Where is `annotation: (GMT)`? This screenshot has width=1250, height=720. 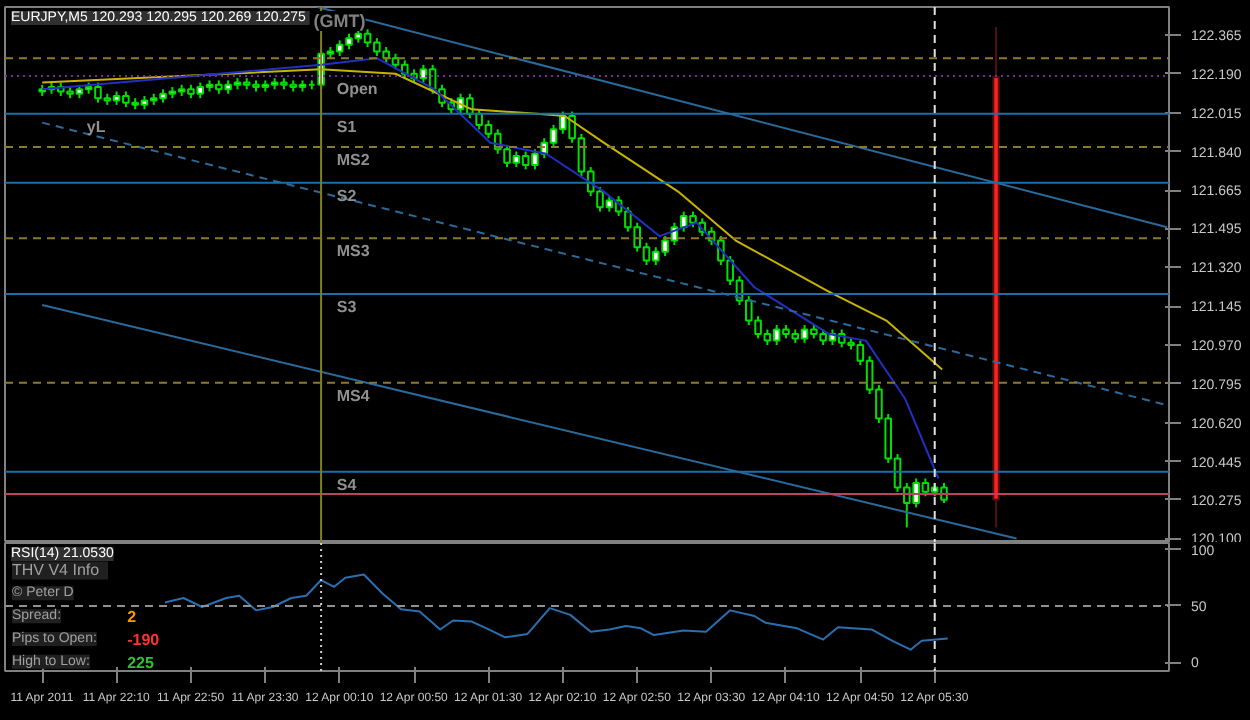
annotation: (GMT) is located at coordinates (339, 21).